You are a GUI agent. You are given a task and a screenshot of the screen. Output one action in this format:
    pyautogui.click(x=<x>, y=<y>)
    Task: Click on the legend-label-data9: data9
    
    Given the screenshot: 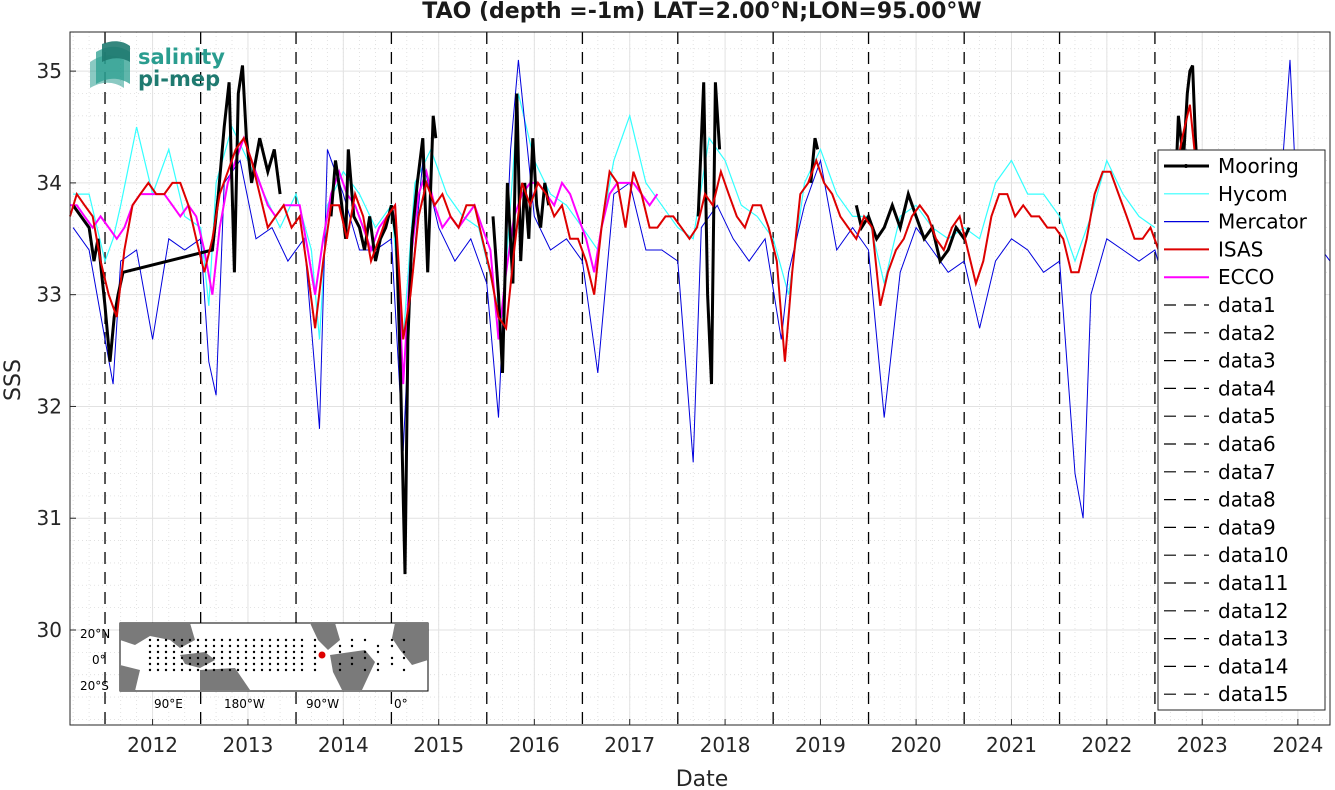 What is the action you would take?
    pyautogui.click(x=1247, y=527)
    